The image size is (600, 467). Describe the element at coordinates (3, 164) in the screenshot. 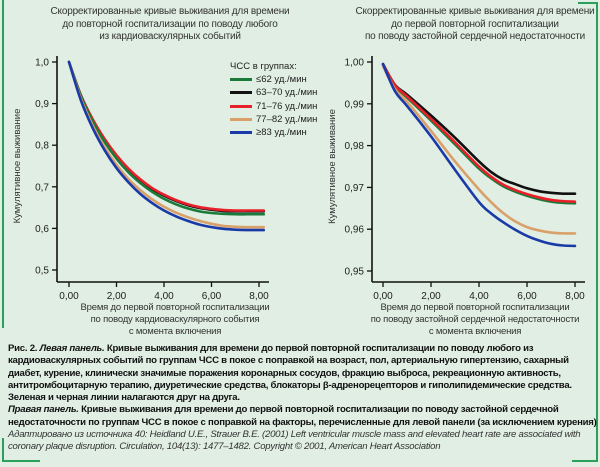

I see `frame-left-top` at that location.